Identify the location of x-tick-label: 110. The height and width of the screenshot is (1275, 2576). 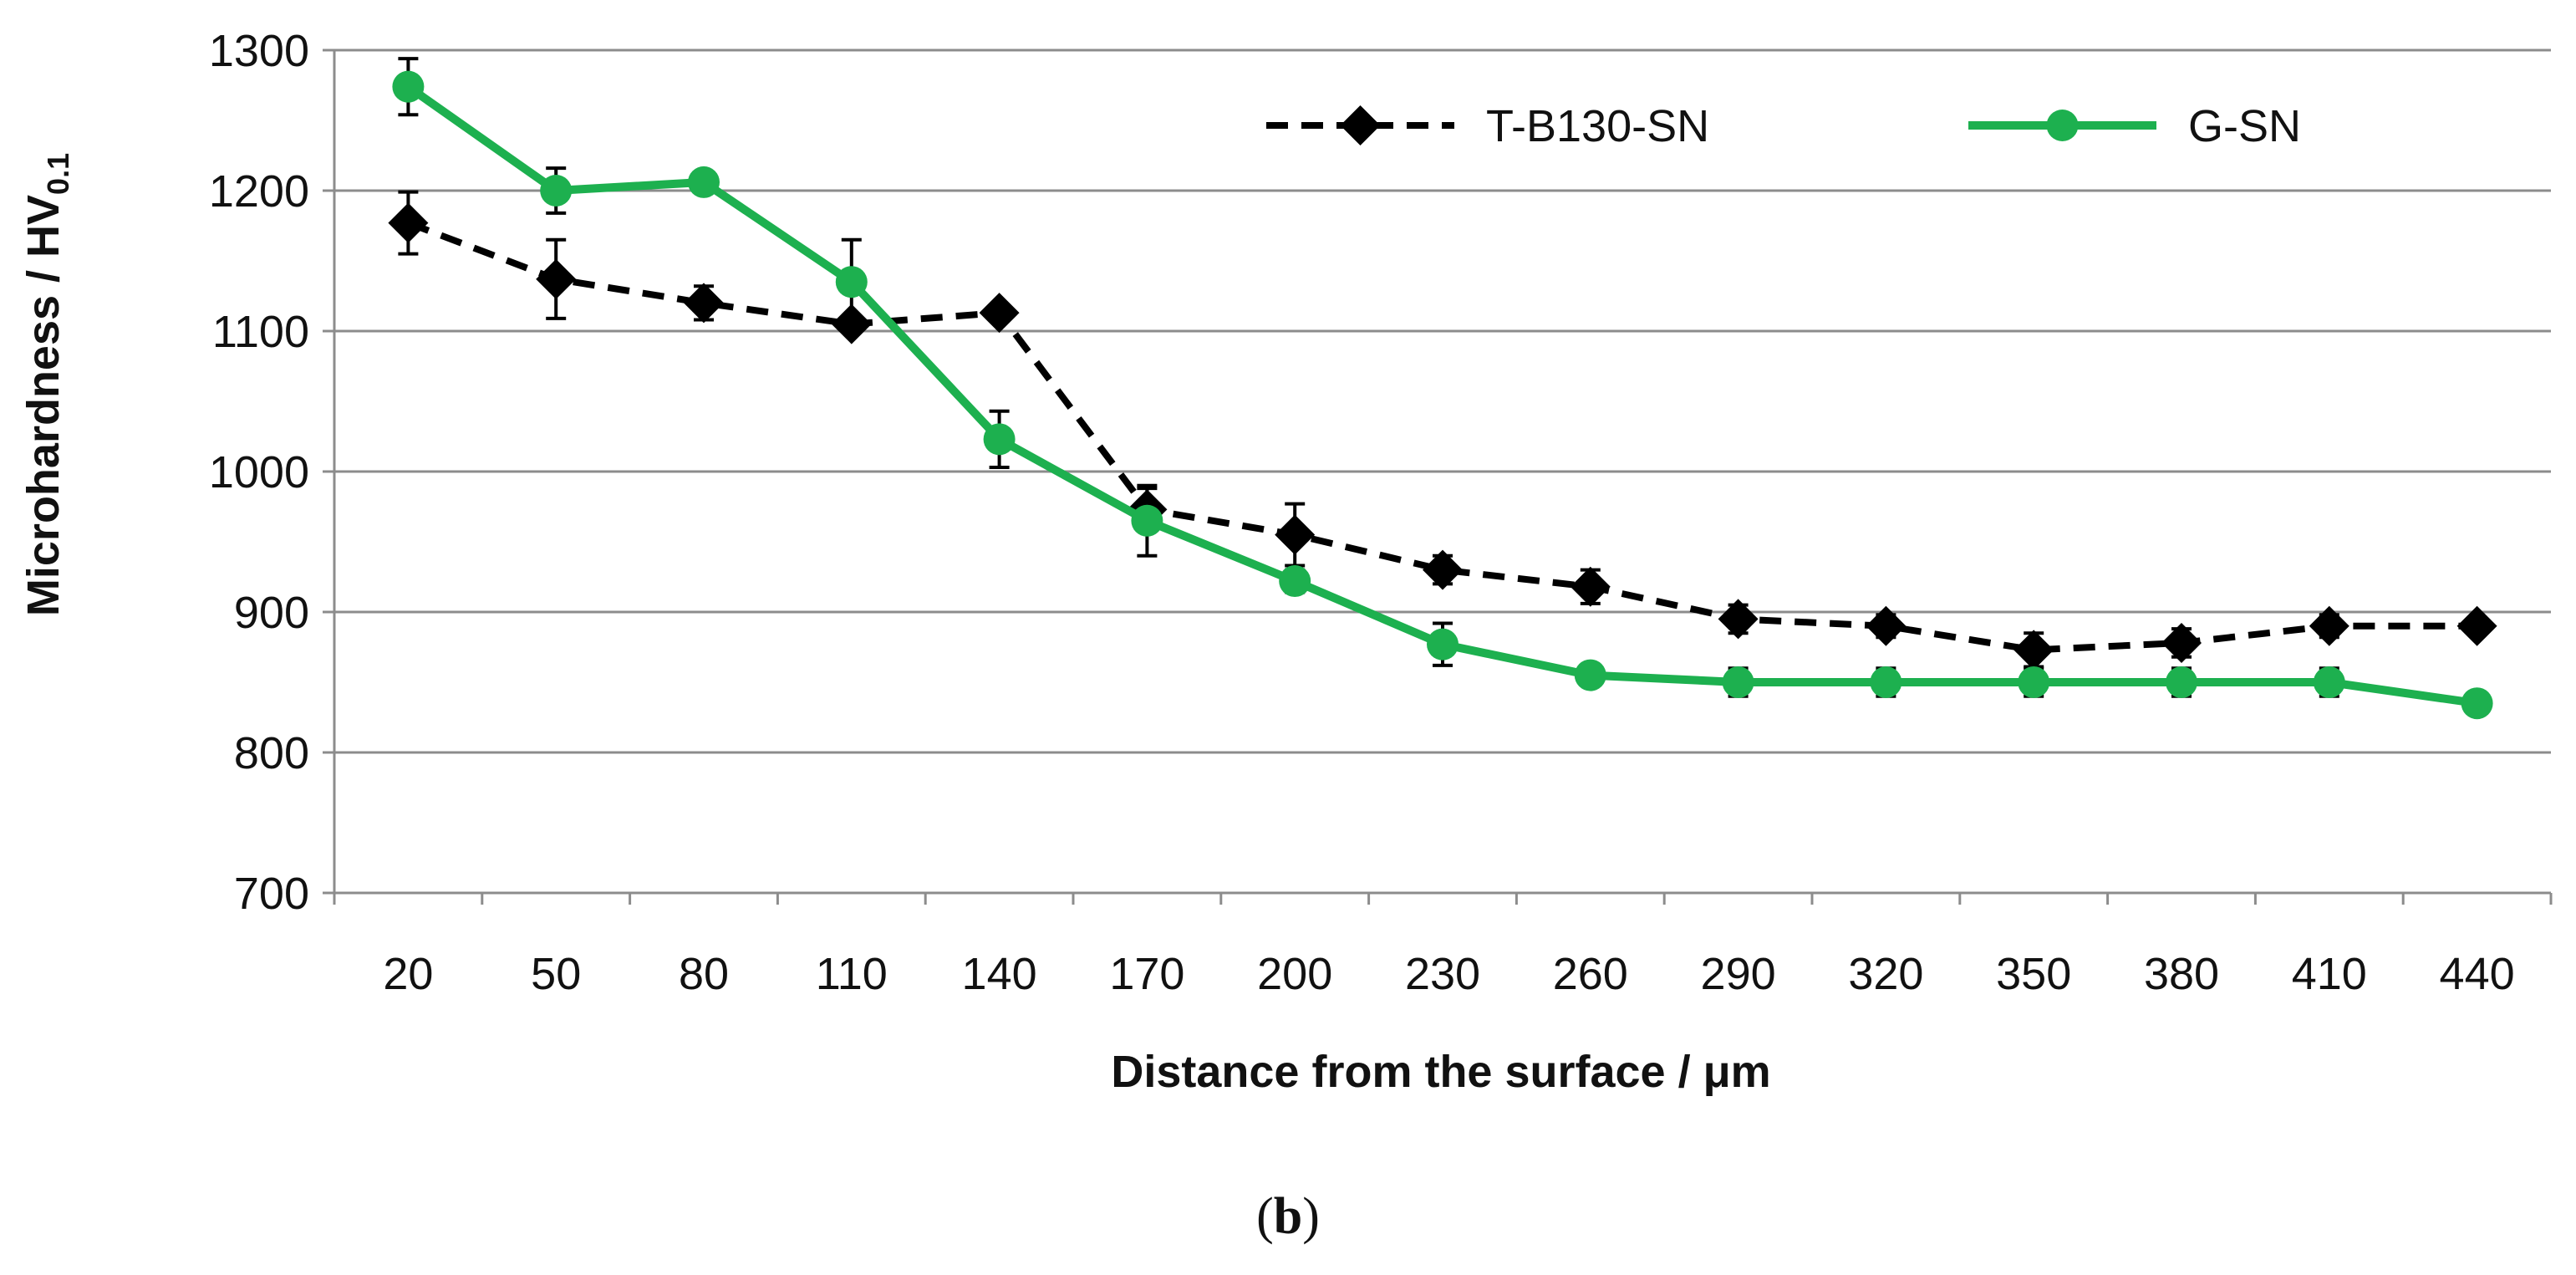
(852, 974).